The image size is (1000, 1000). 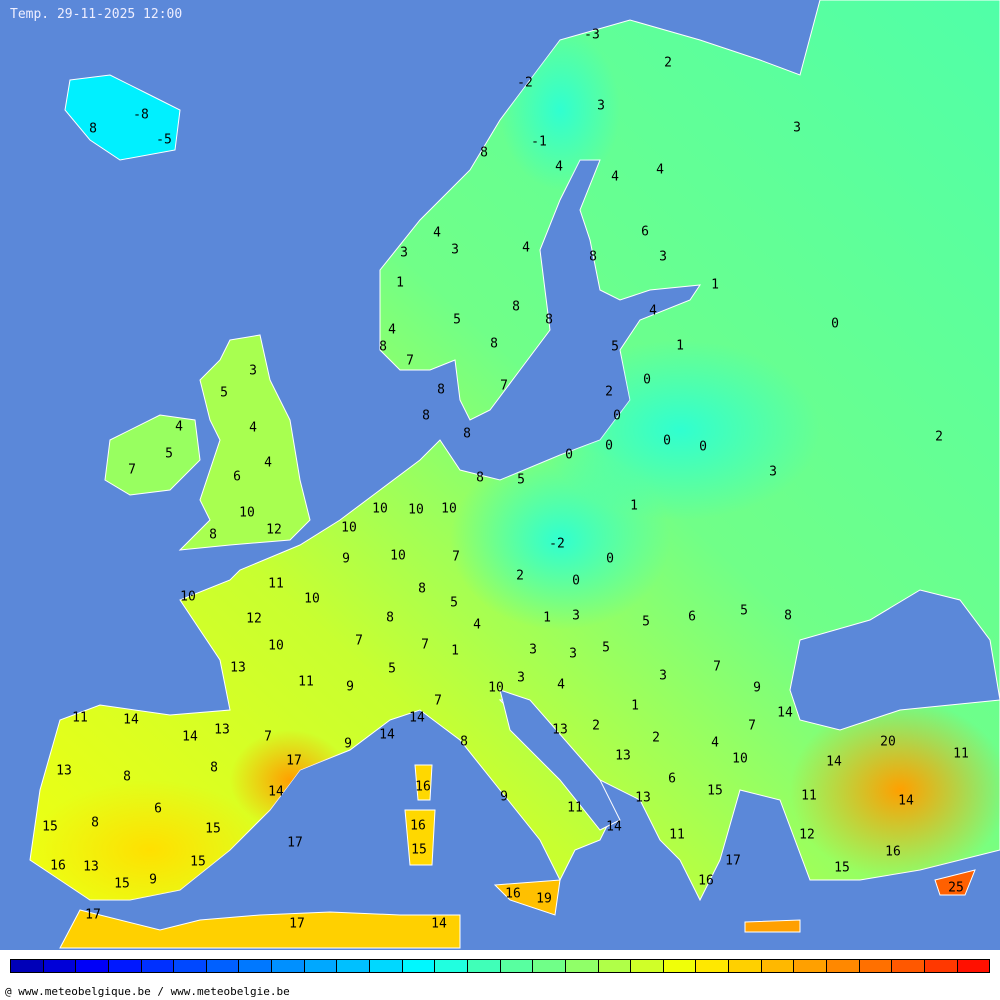 I want to click on sardinia, so click(x=420, y=837).